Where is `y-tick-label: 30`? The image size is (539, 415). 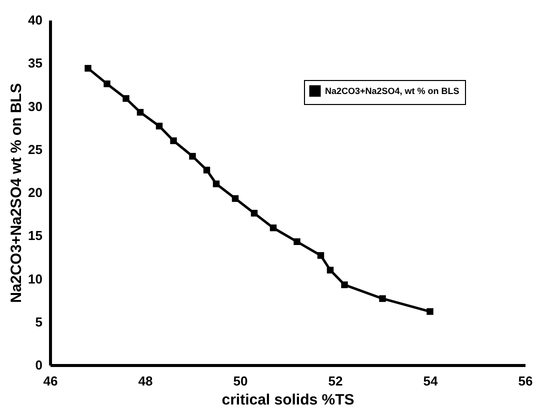
y-tick-label: 30 is located at coordinates (35, 106).